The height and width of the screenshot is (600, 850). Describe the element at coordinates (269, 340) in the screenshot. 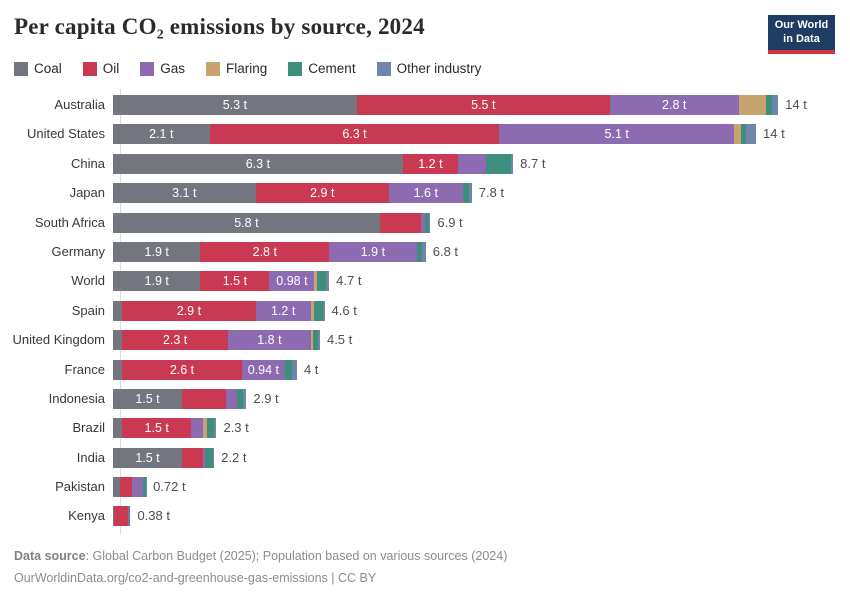

I see `segment-gas: 1.8 t` at that location.